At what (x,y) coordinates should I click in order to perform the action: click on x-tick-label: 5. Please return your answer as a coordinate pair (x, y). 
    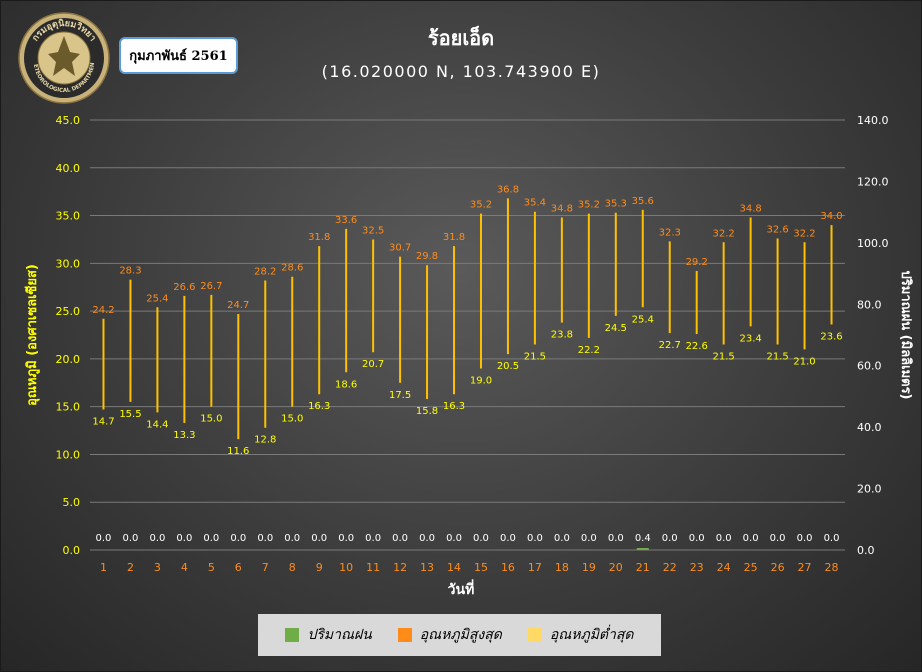
    Looking at the image, I should click on (211, 567).